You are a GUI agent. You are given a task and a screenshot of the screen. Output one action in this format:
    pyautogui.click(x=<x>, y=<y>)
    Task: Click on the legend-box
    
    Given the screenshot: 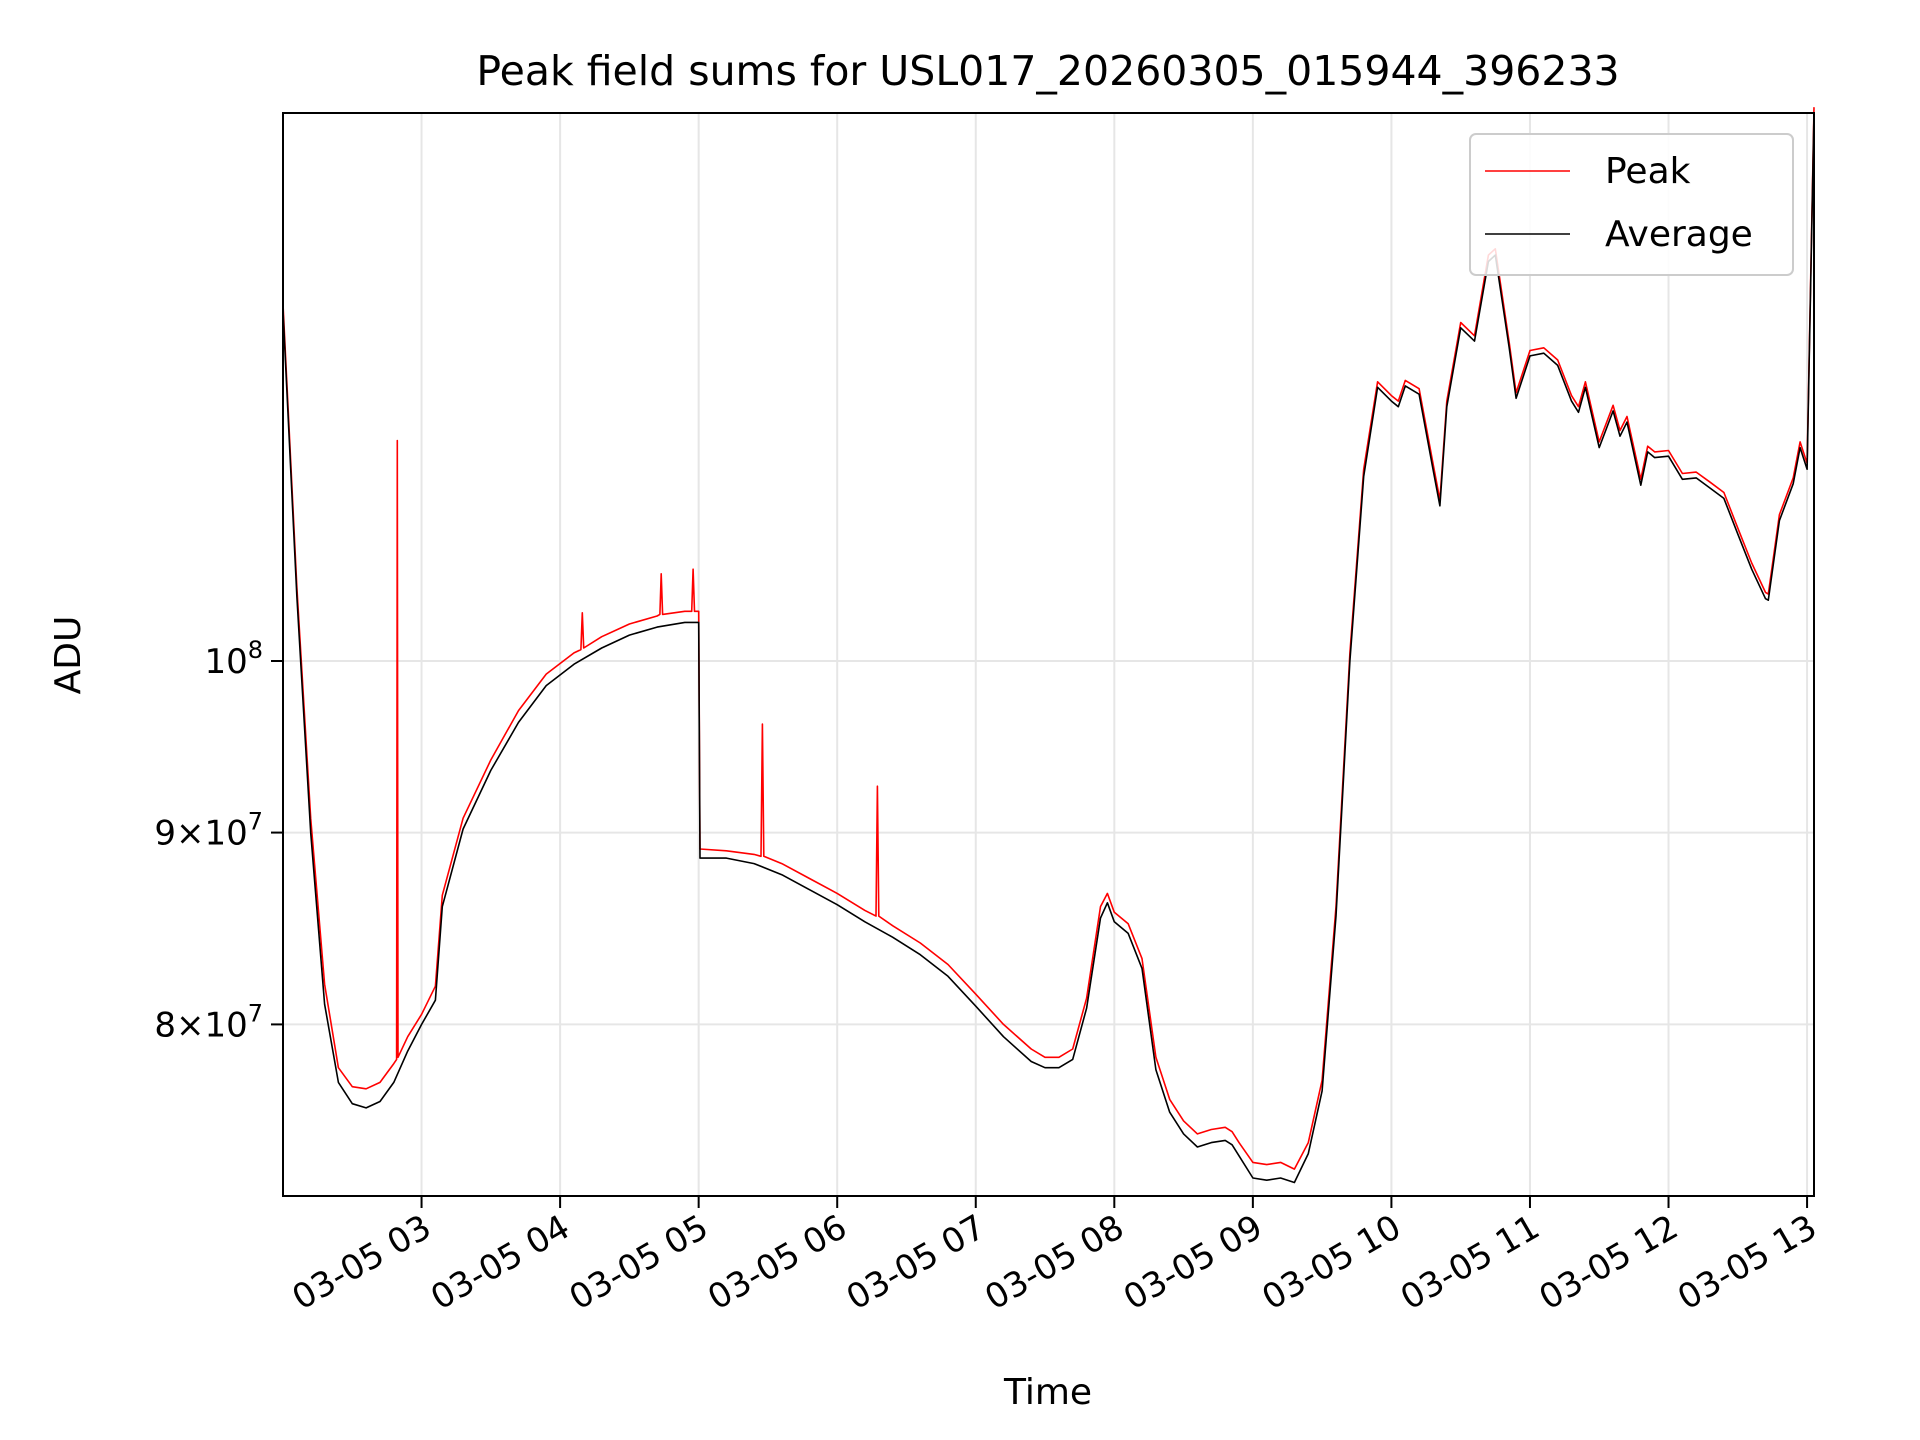 What is the action you would take?
    pyautogui.click(x=1631, y=204)
    